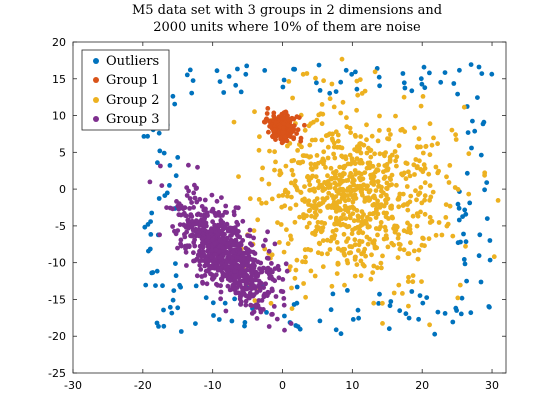 Image resolution: width=560 pixels, height=420 pixels. What do you see at coordinates (57, 336) in the screenshot?
I see `y-tick-label: -20` at bounding box center [57, 336].